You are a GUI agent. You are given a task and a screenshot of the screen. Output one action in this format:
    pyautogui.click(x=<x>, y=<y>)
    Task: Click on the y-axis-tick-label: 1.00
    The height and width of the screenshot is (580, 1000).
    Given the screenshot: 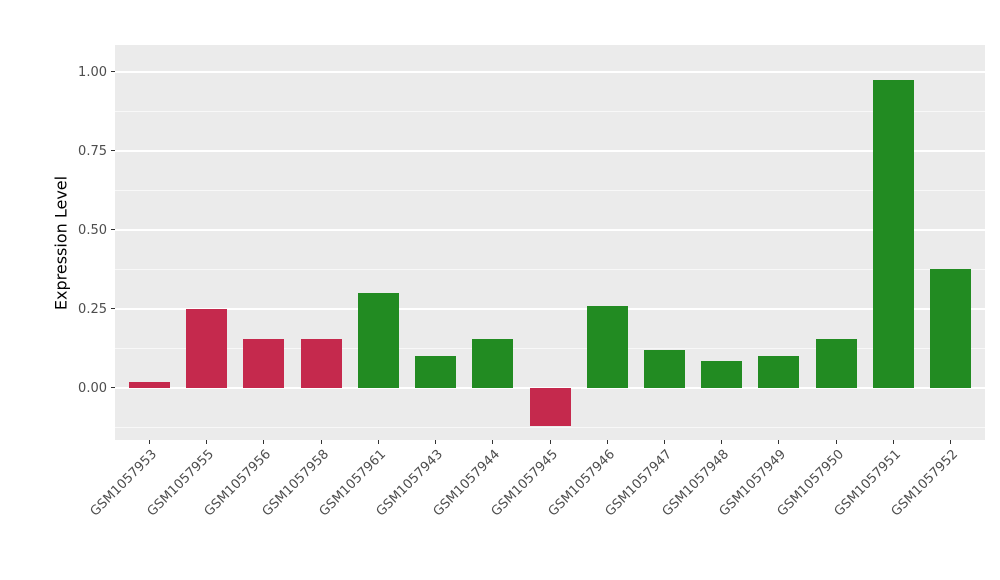 What is the action you would take?
    pyautogui.click(x=92, y=72)
    